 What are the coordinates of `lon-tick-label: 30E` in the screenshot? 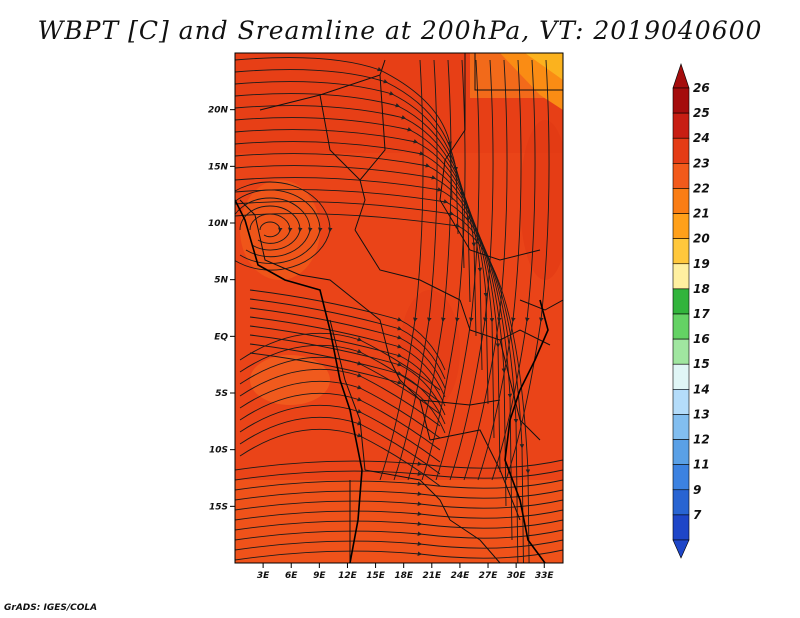 It's located at (517, 576).